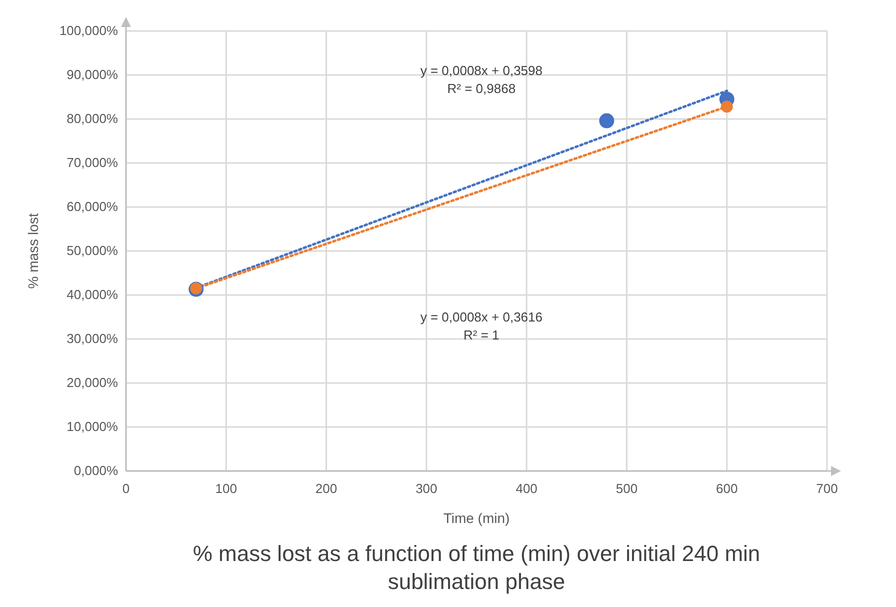  Describe the element at coordinates (92, 74) in the screenshot. I see `y-tick-label: 90,000%` at that location.